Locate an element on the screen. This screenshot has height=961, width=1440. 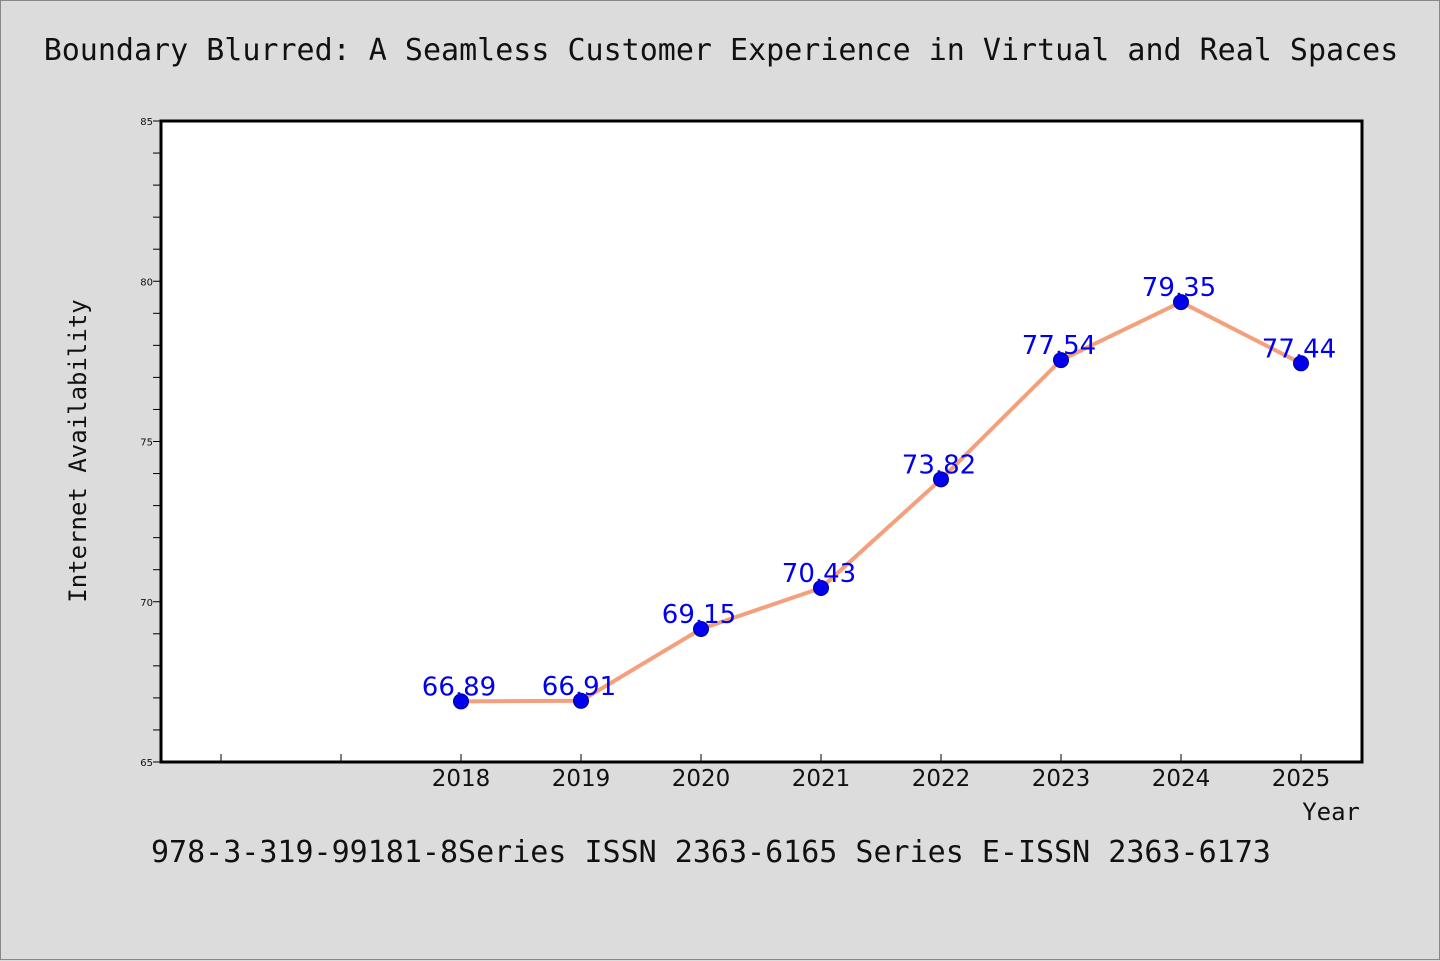
y-tick-label: 75 is located at coordinates (146, 443).